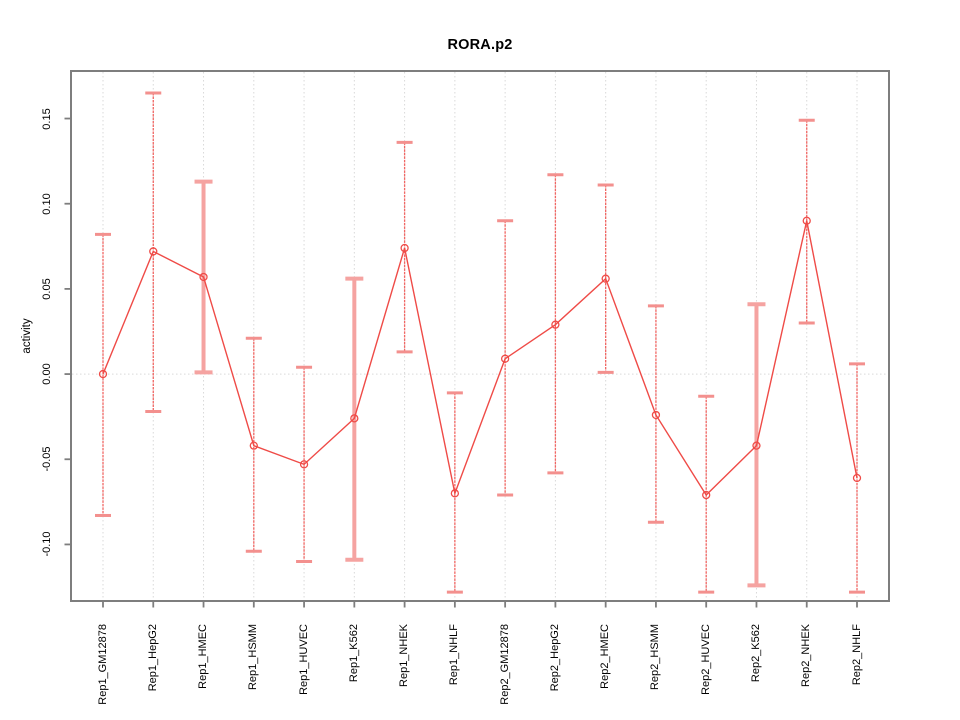 Image resolution: width=960 pixels, height=720 pixels. What do you see at coordinates (102, 664) in the screenshot?
I see `x-tick-label: Rep1_GM12878` at bounding box center [102, 664].